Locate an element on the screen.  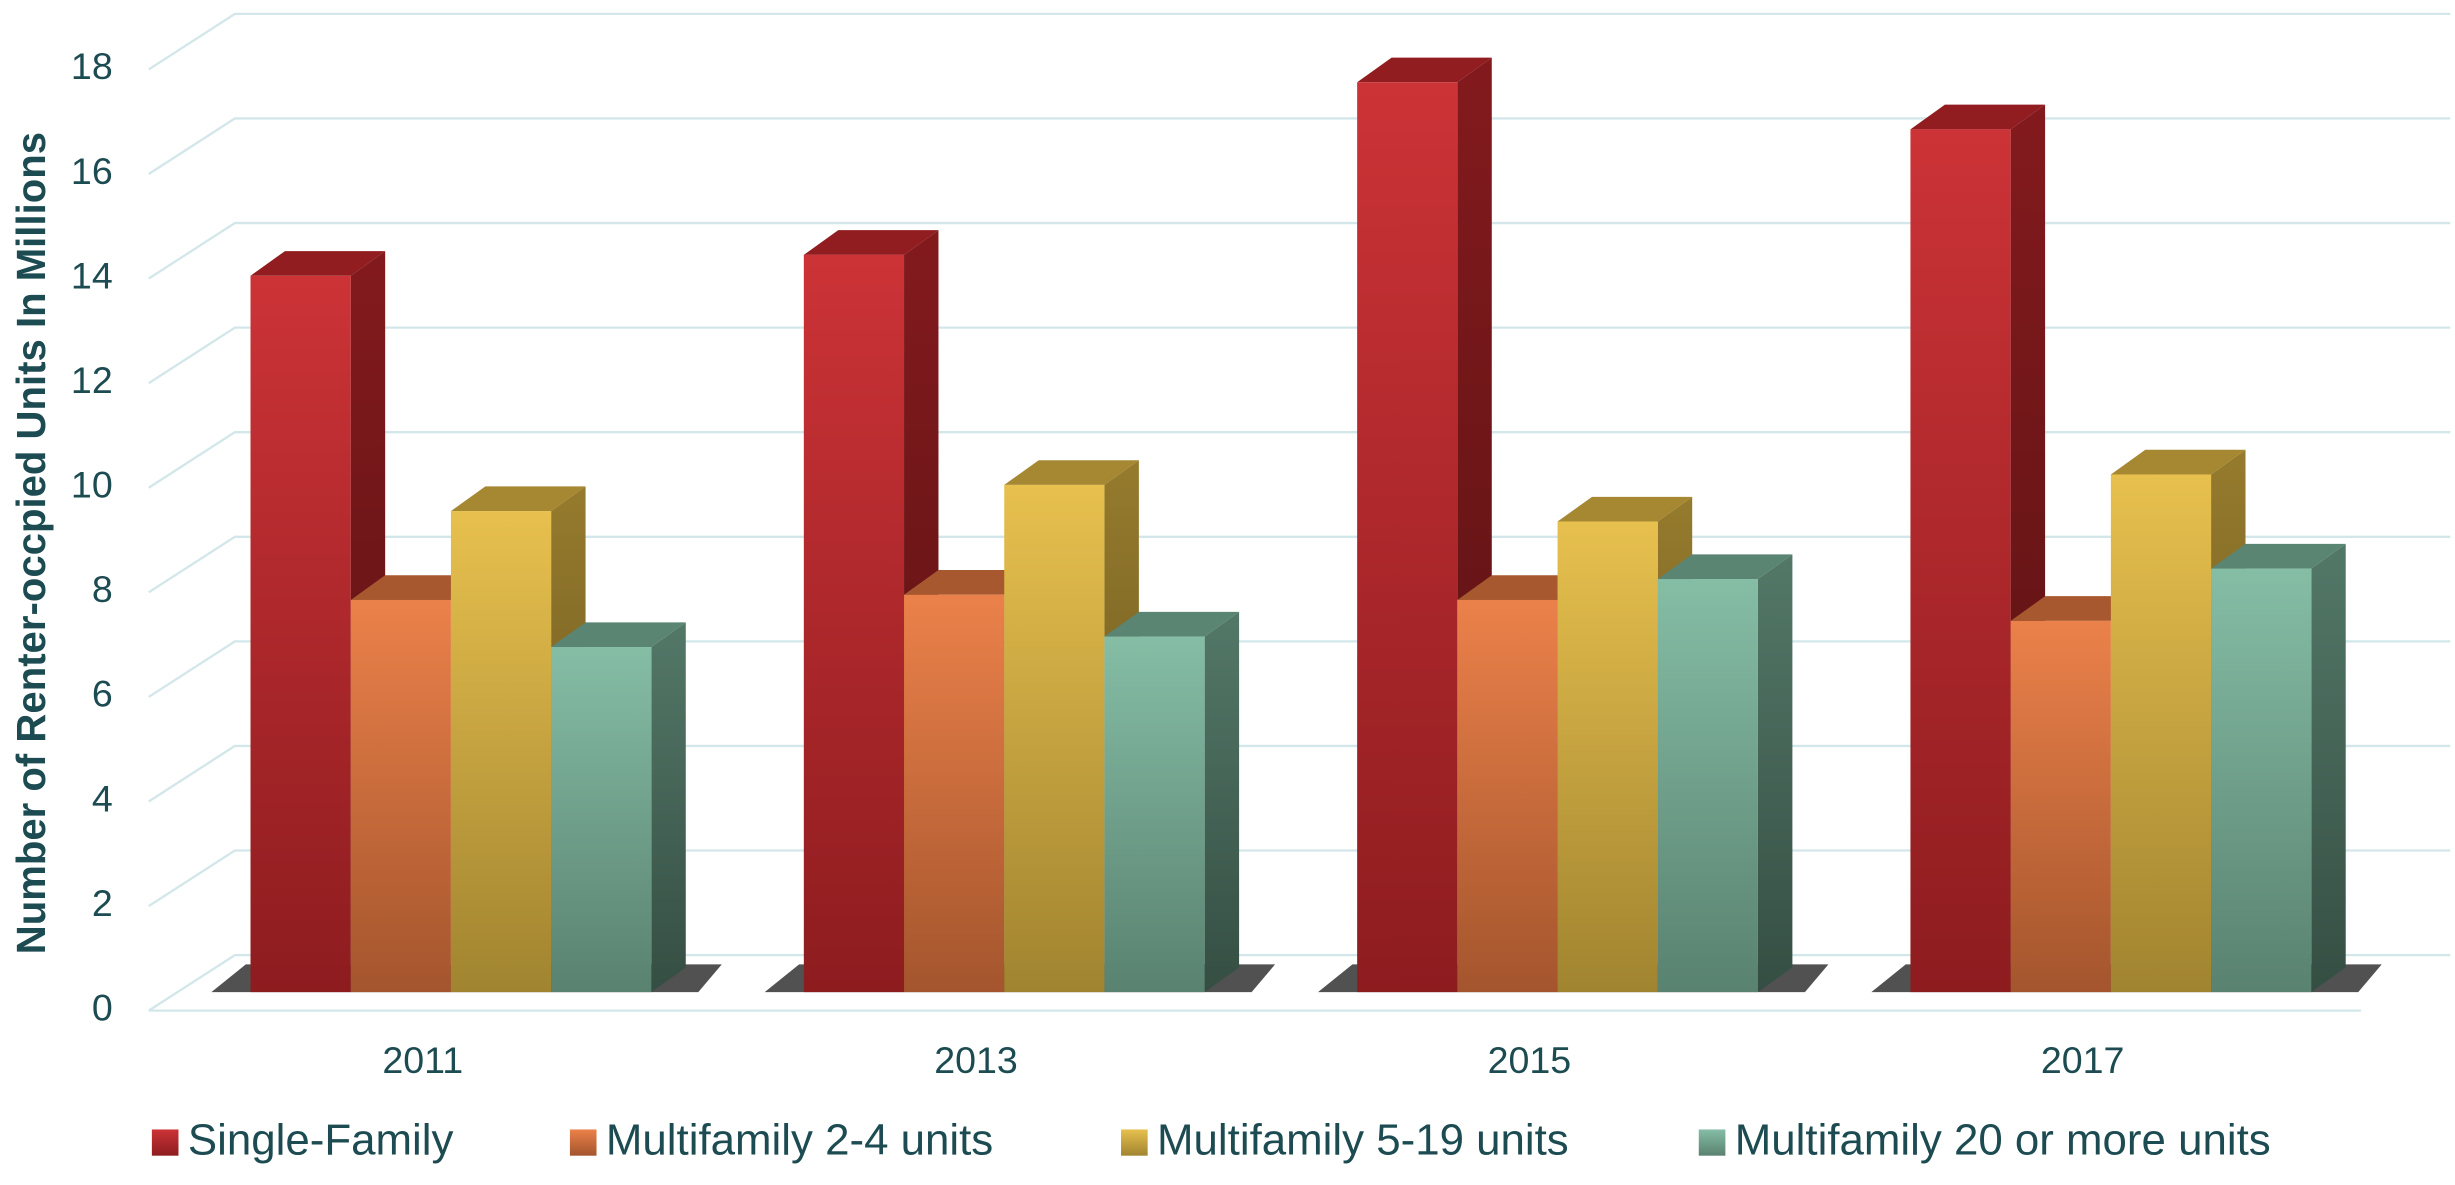
legend-label: Single-Family is located at coordinates (321, 1141).